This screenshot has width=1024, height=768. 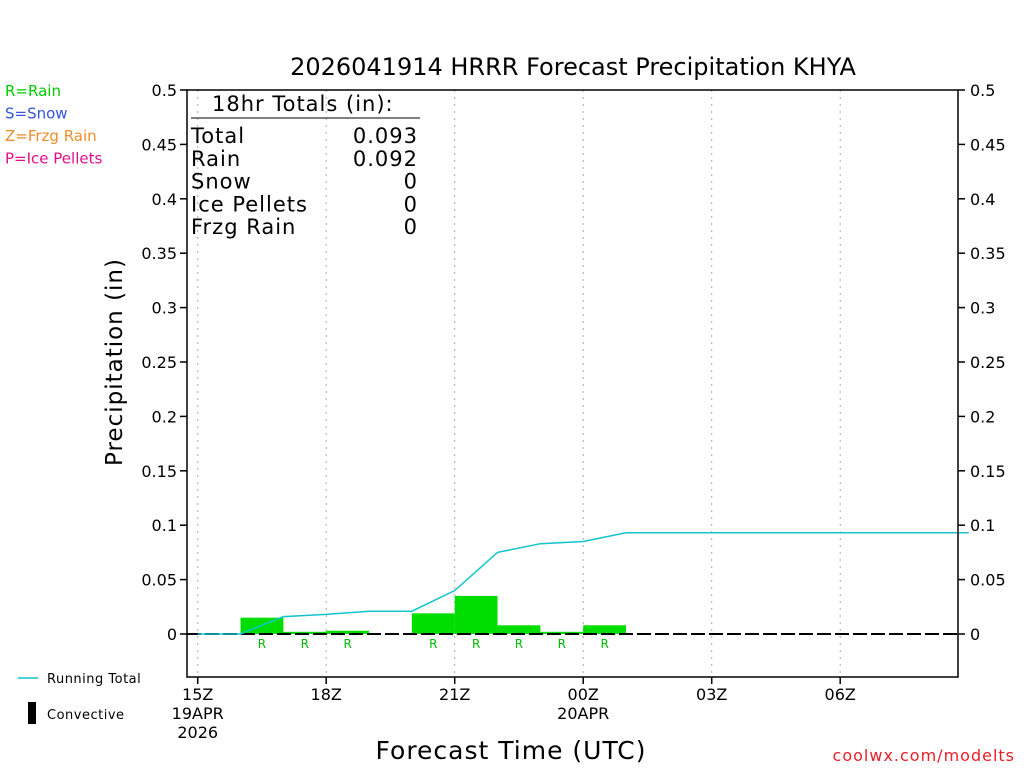 What do you see at coordinates (982, 416) in the screenshot?
I see `y-tick-label-right-4: 0.2` at bounding box center [982, 416].